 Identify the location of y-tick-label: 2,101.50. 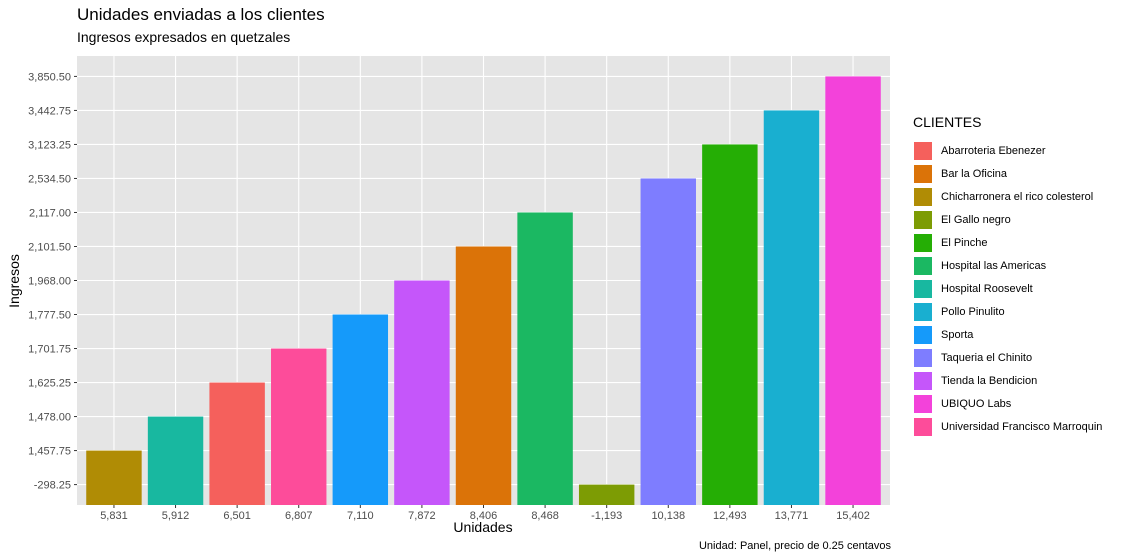
(49, 247).